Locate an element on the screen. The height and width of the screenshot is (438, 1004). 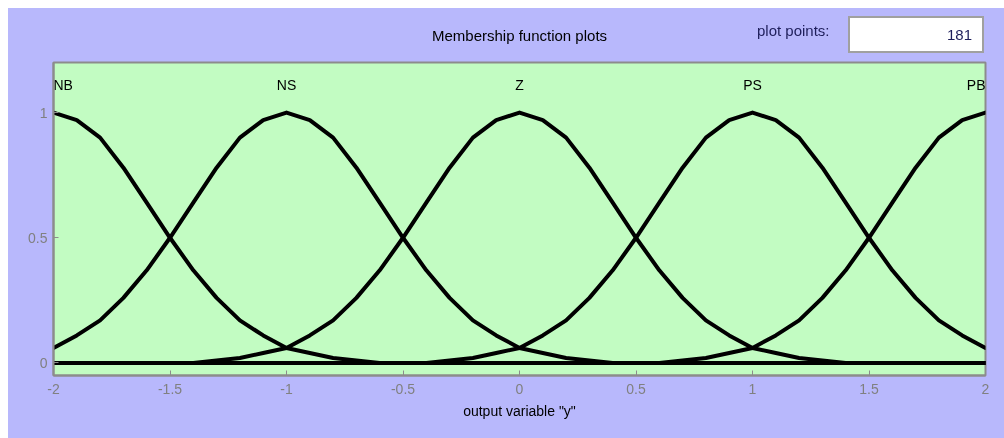
x-tick-label: -1.5 is located at coordinates (170, 388).